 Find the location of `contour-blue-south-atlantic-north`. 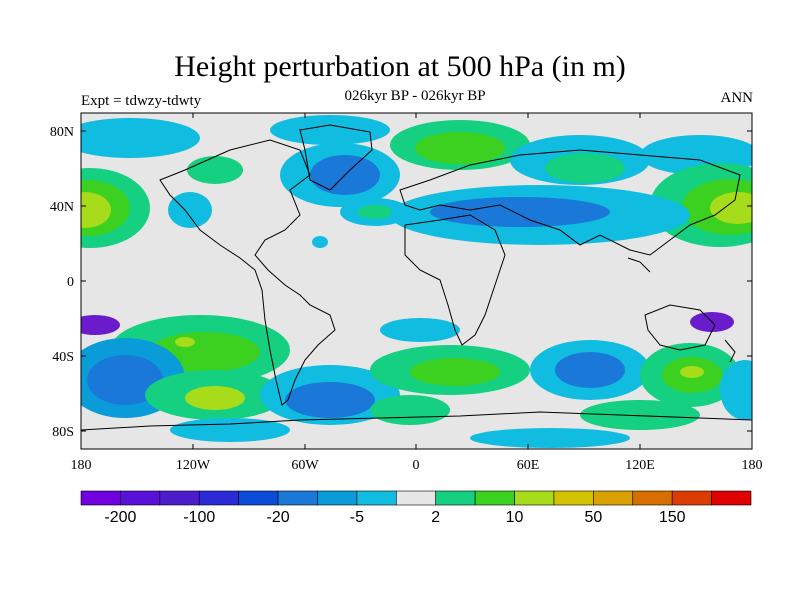

contour-blue-south-atlantic-north is located at coordinates (420, 330).